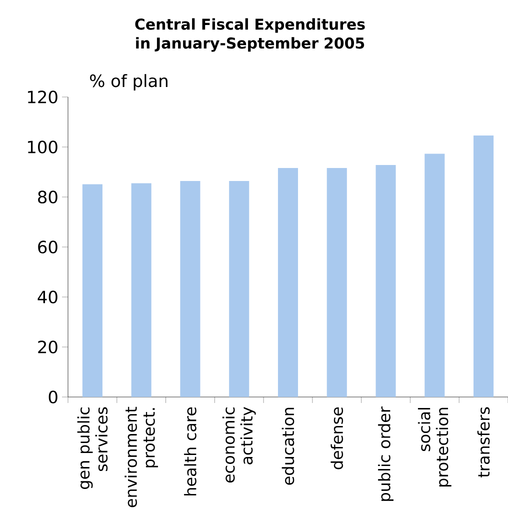 The height and width of the screenshot is (532, 508). What do you see at coordinates (48, 297) in the screenshot?
I see `y-tick-label: 40` at bounding box center [48, 297].